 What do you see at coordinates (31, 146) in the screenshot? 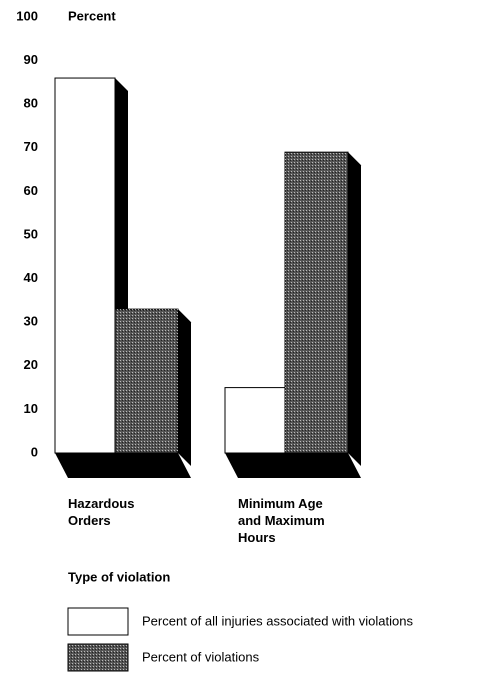
I see `y-tick-label: 70` at bounding box center [31, 146].